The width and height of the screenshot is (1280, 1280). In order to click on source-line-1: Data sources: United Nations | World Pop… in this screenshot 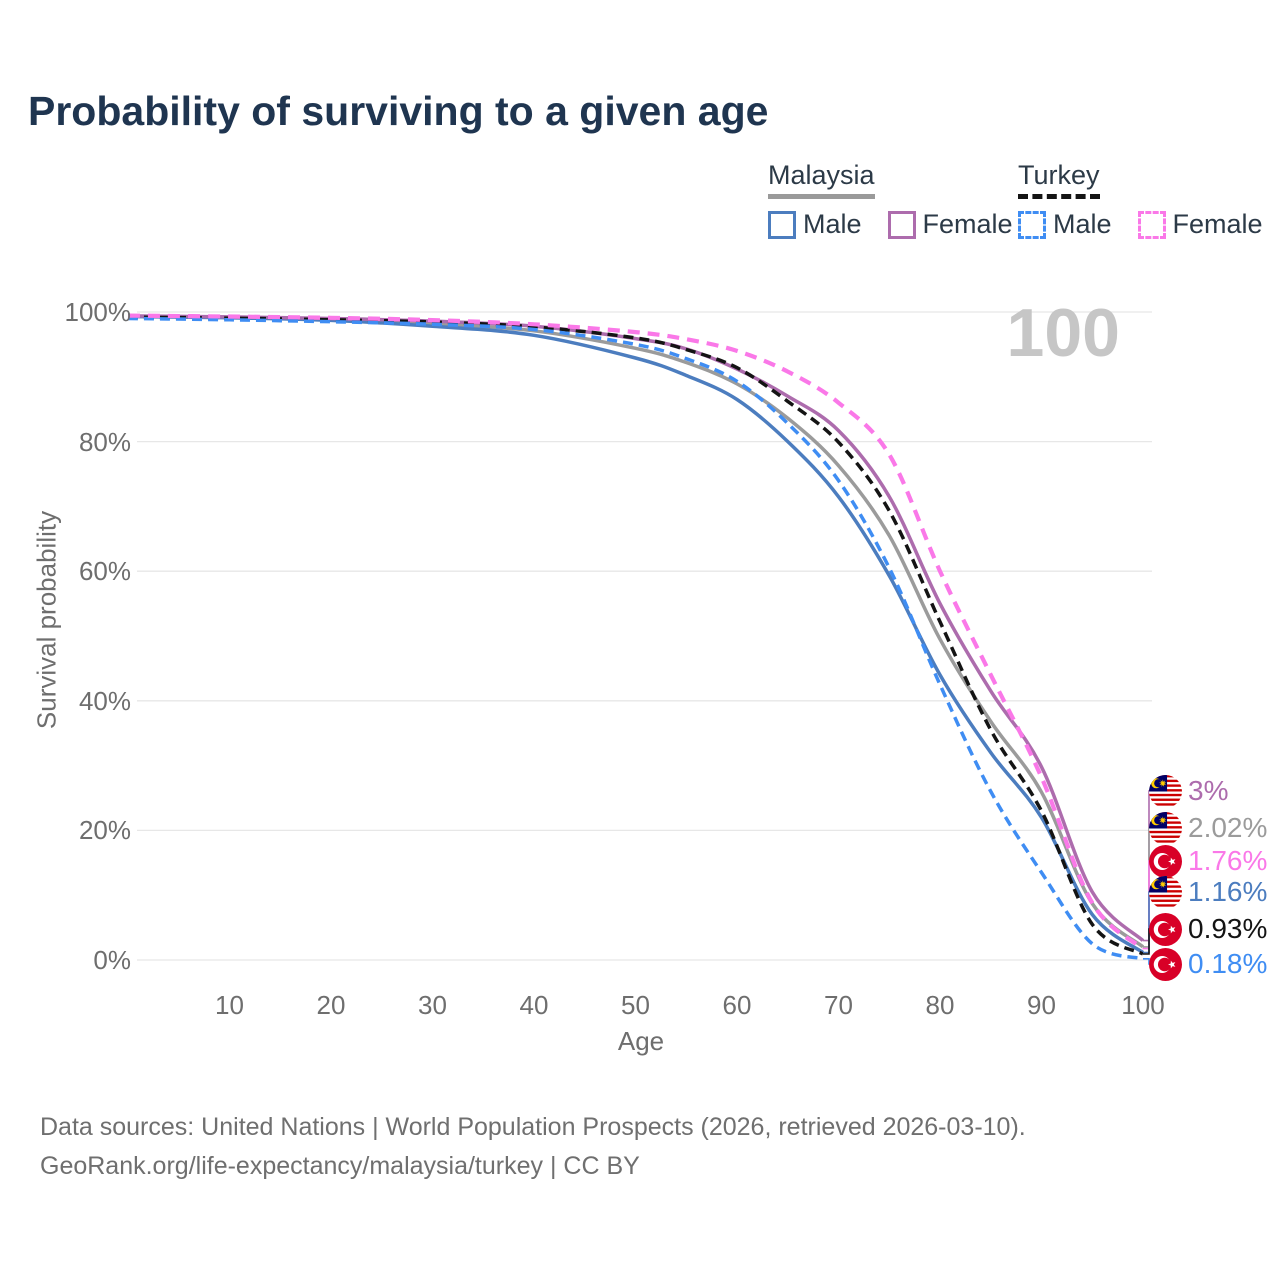, I will do `click(533, 1127)`.